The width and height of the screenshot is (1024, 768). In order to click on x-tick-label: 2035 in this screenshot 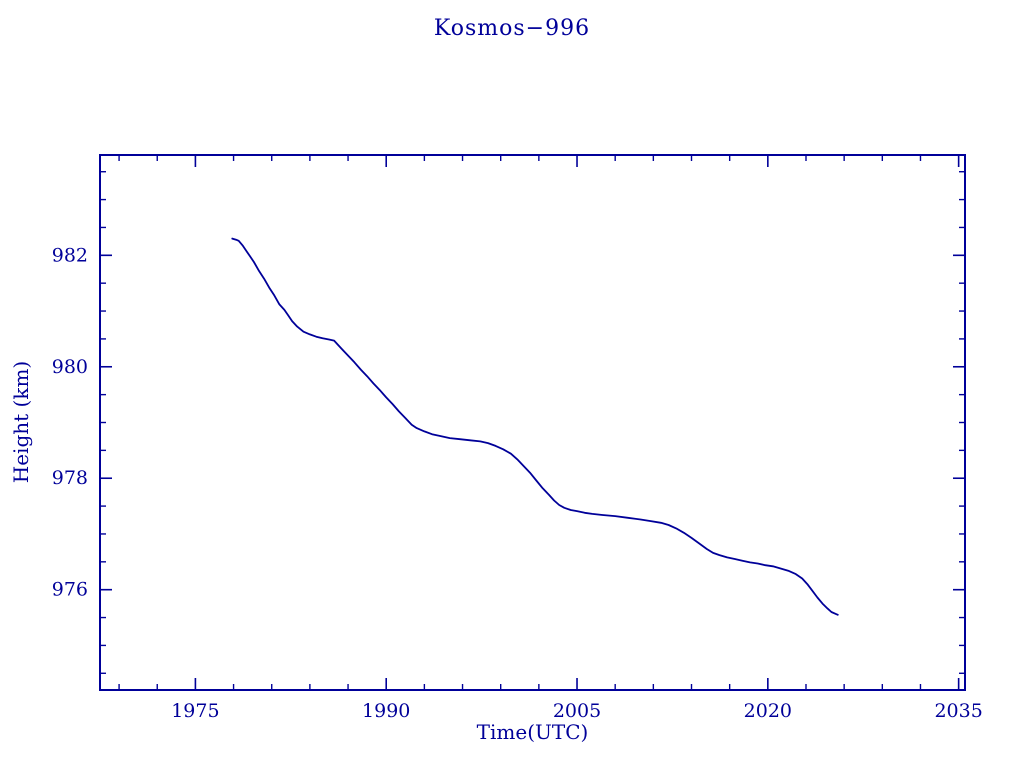, I will do `click(958, 711)`.